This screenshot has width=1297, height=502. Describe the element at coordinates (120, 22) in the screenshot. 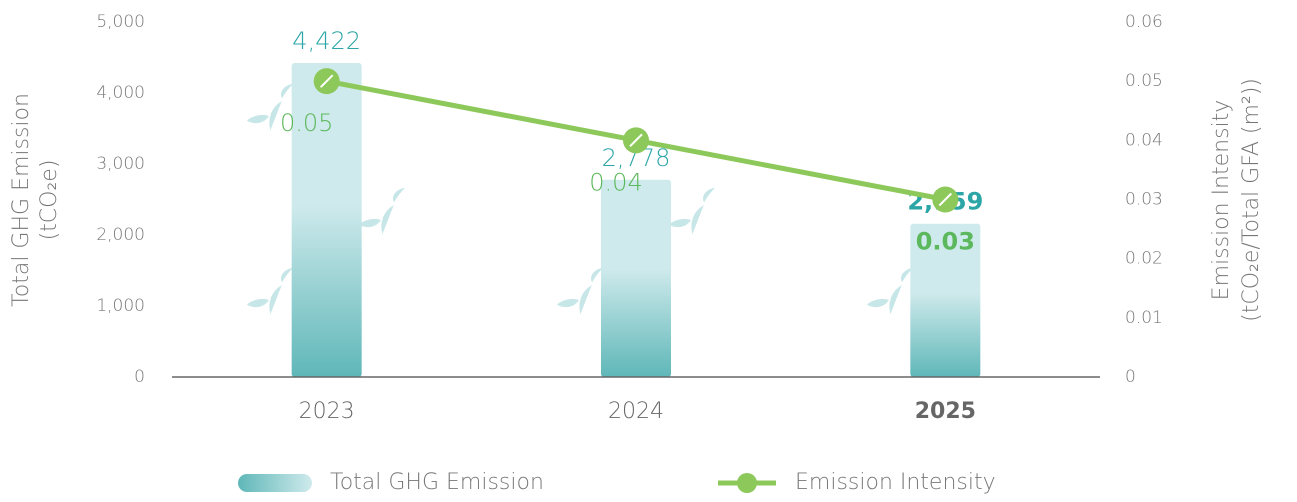

I see `y-tick-label: 5,000` at that location.